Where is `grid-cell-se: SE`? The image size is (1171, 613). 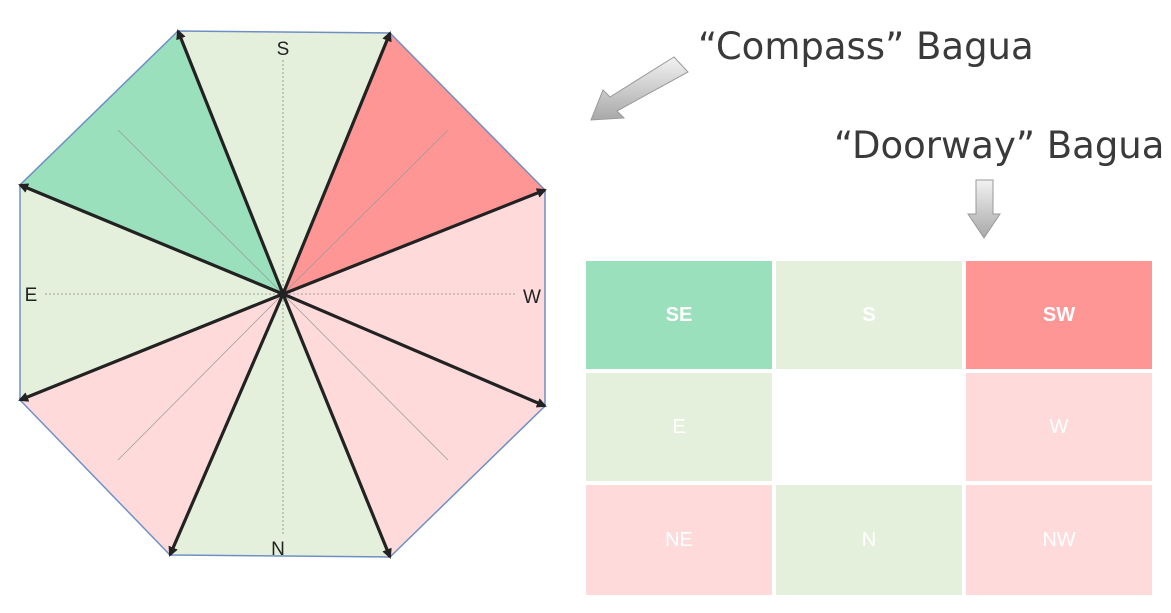 grid-cell-se: SE is located at coordinates (679, 315).